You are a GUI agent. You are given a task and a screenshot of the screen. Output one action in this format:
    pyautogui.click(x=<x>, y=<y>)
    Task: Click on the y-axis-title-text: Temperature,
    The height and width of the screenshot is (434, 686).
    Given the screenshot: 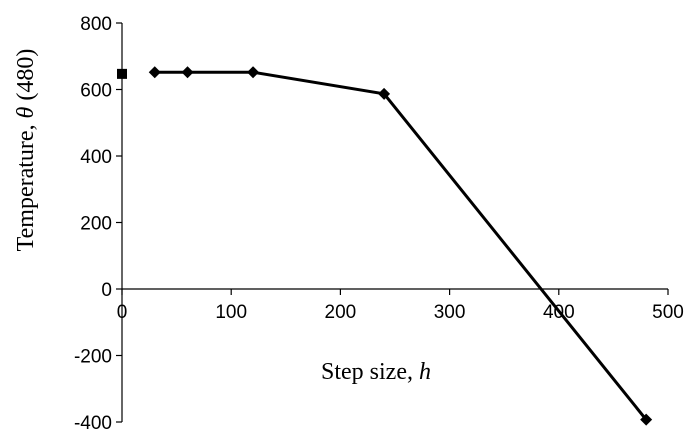 What is the action you would take?
    pyautogui.click(x=26, y=184)
    